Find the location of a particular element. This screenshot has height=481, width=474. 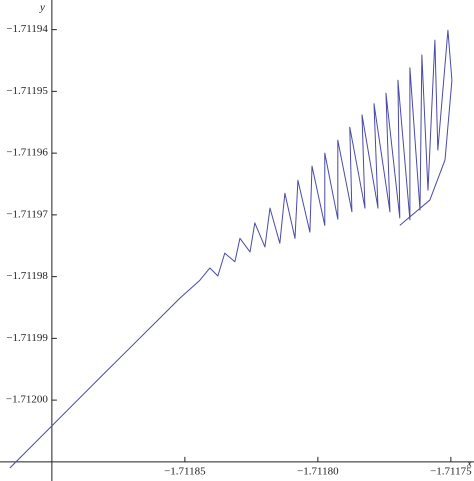

y-tick-label: −1.71199 is located at coordinates (27, 338).